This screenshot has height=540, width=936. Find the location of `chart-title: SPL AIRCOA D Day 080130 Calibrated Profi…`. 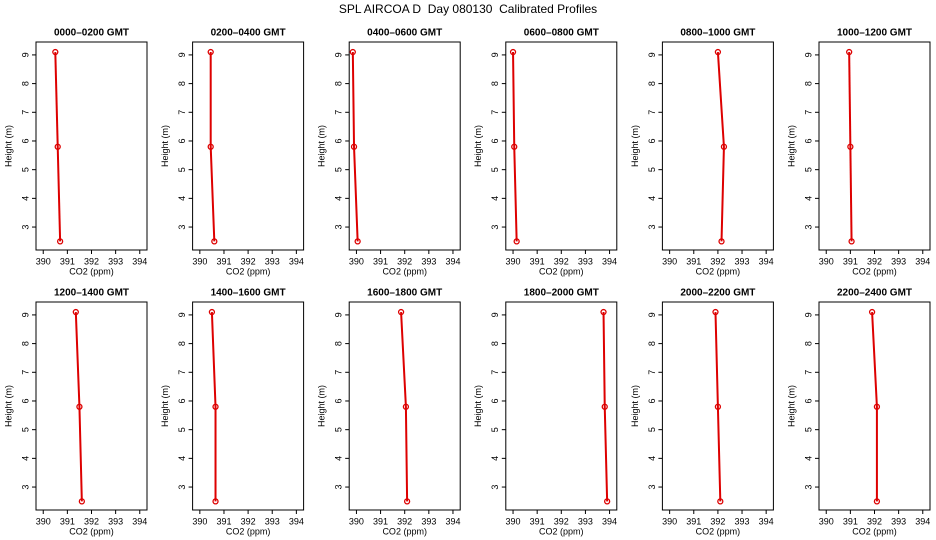

chart-title: SPL AIRCOA D Day 080130 Calibrated Profi… is located at coordinates (468, 9).